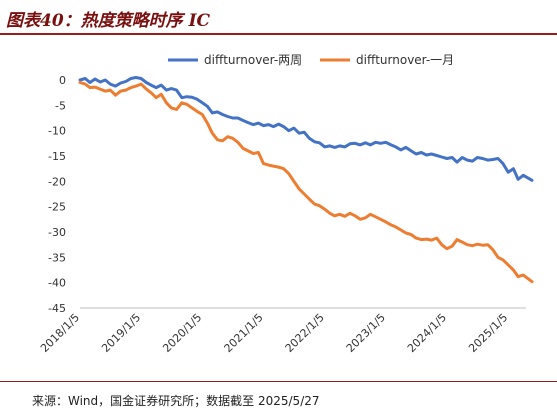  What do you see at coordinates (427, 333) in the screenshot?
I see `x-tick-label: 2024/1/5` at bounding box center [427, 333].